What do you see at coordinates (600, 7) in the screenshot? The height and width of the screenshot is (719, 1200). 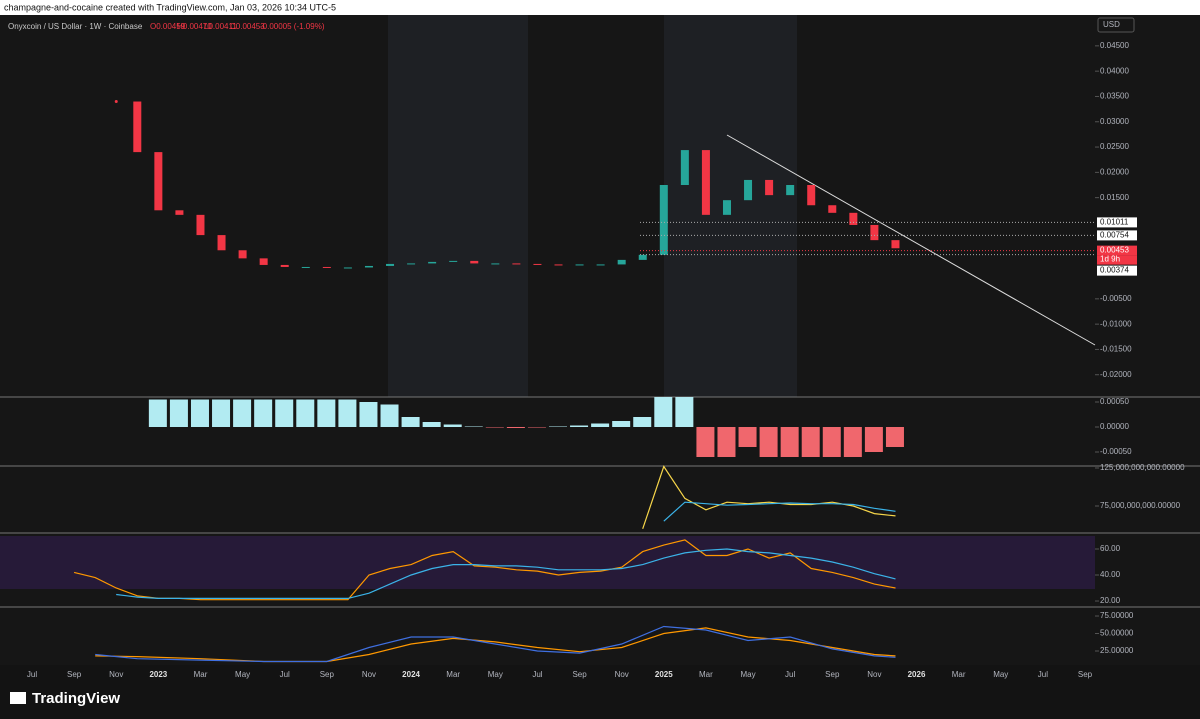 I see `header-strip` at bounding box center [600, 7].